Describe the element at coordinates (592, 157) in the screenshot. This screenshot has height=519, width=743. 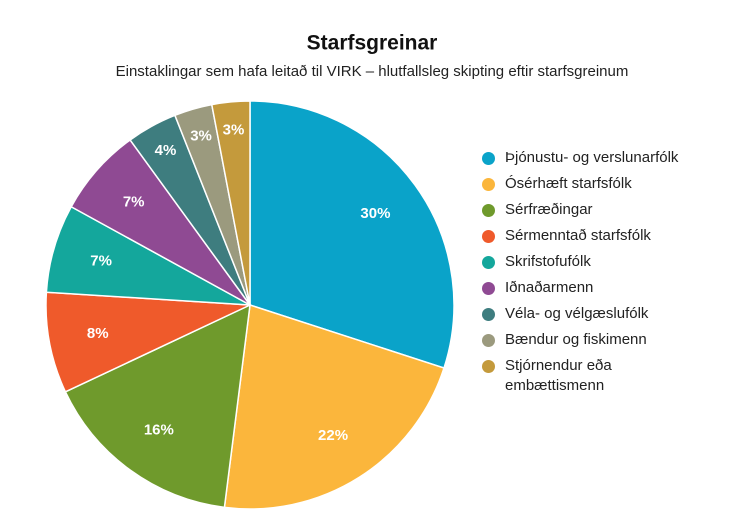
I see `legend-label: Þjónustu- og verslunarfólk` at that location.